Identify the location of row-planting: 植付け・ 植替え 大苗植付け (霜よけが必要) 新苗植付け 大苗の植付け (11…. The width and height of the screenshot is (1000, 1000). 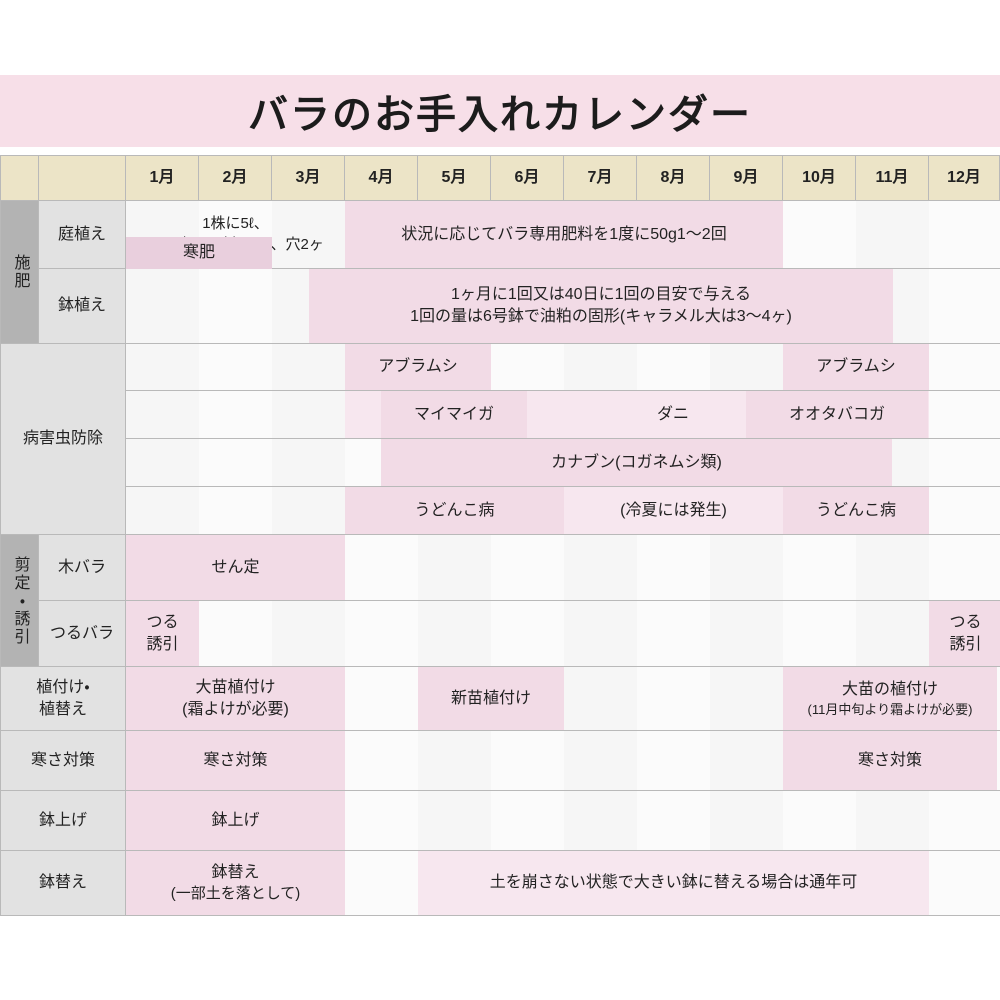
(500, 698).